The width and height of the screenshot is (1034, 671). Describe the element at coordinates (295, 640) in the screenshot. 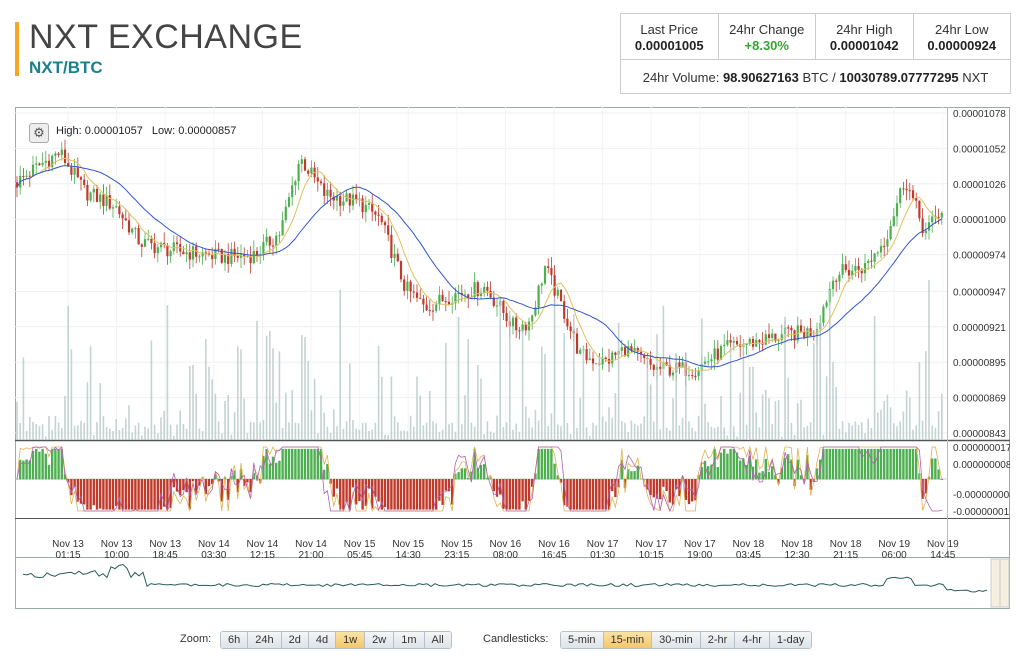

I see `zoom-button-2d: 2d` at that location.